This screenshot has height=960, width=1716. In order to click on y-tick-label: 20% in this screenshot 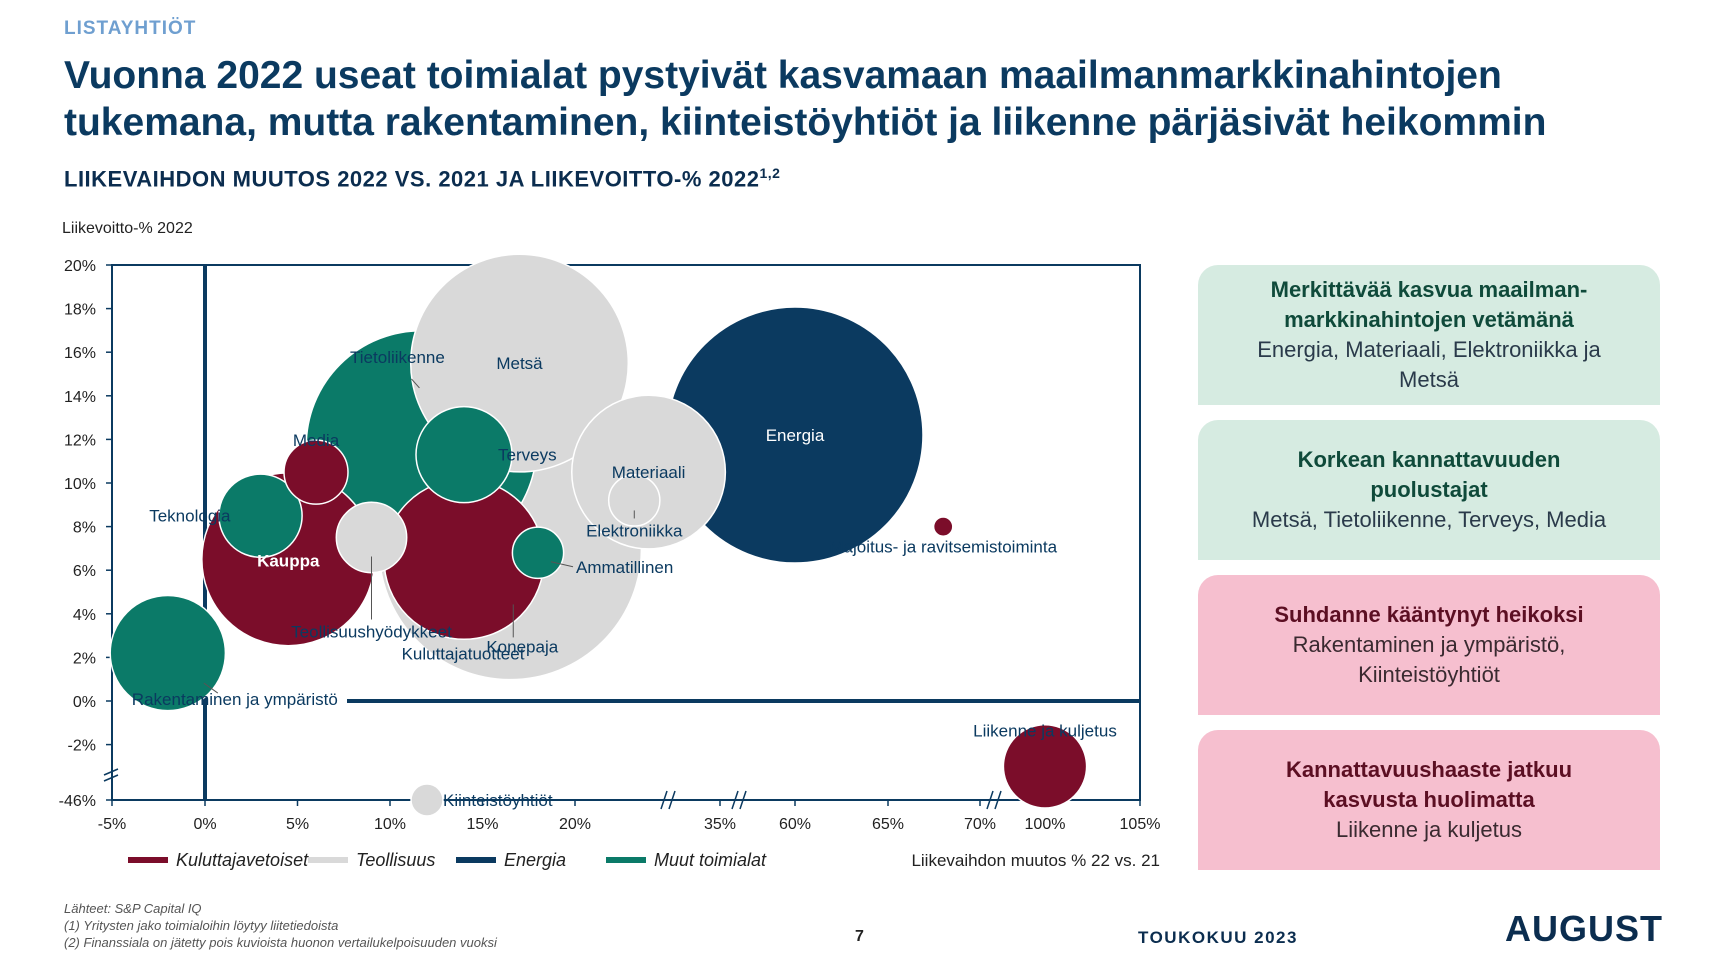, I will do `click(80, 266)`.